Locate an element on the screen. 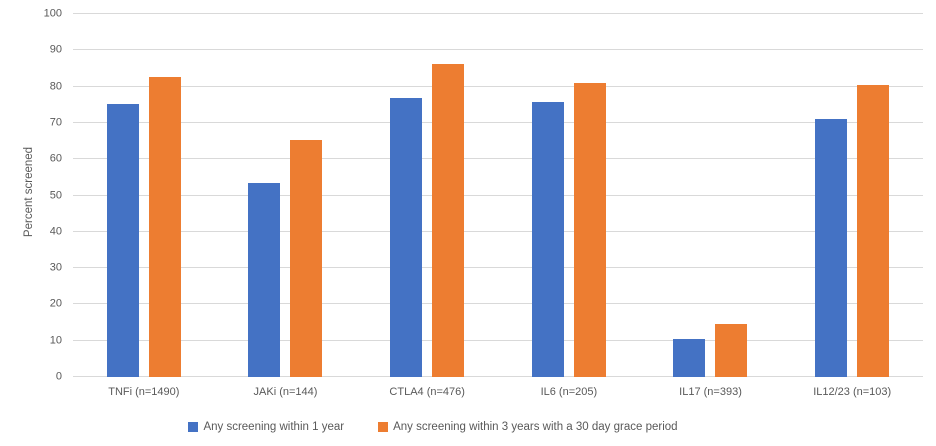 Image resolution: width=936 pixels, height=446 pixels. x-category-label: IL12/23 (n=103) is located at coordinates (852, 392).